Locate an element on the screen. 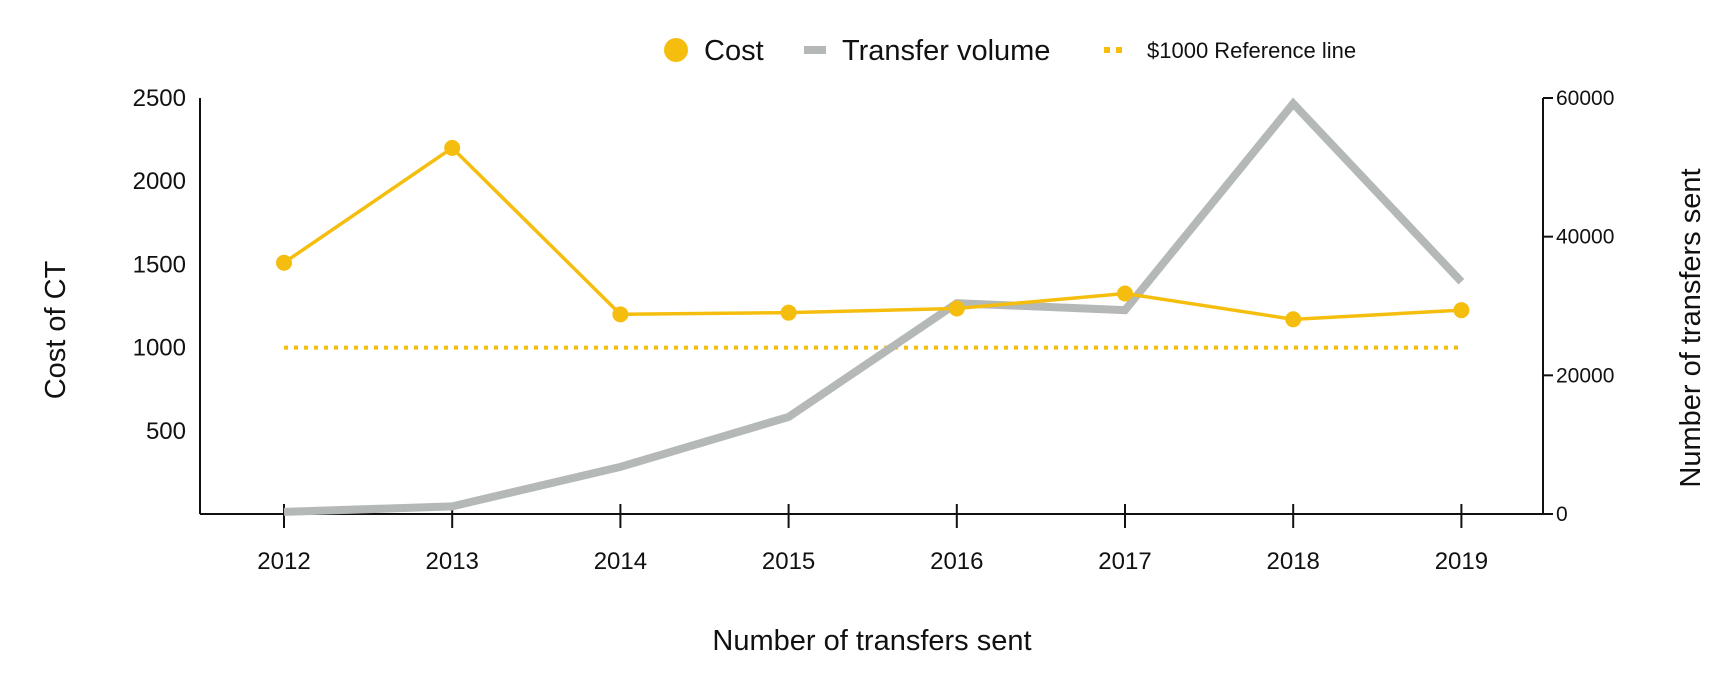  x-axis-title: Number of transfers sent is located at coordinates (871, 641).